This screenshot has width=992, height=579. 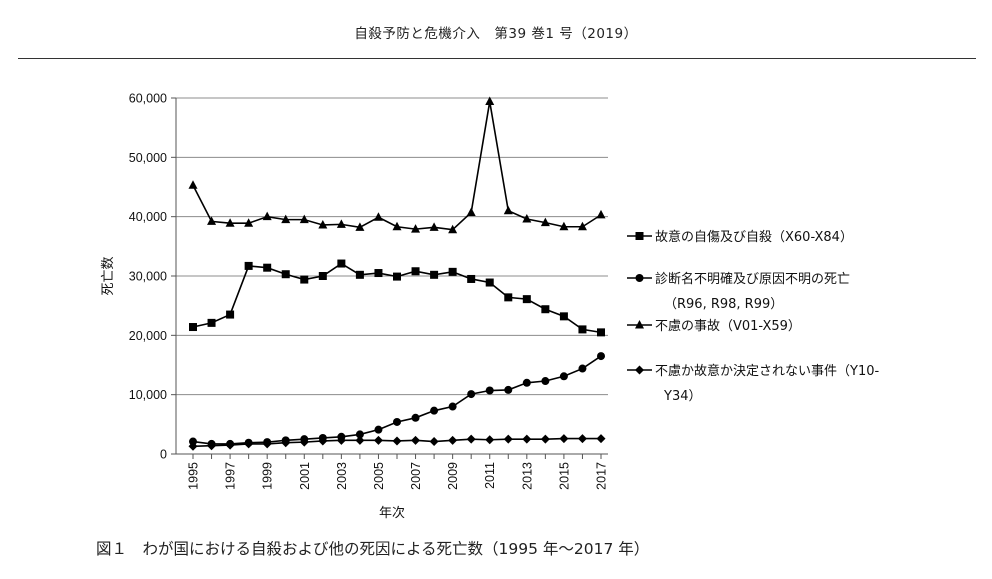 What do you see at coordinates (497, 58) in the screenshot?
I see `header-divider` at bounding box center [497, 58].